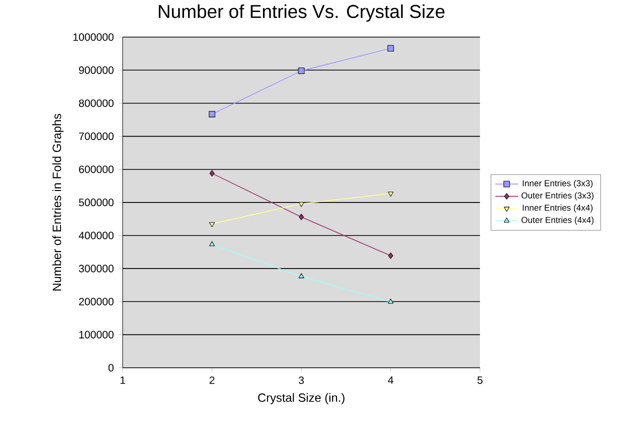 This screenshot has height=434, width=632. What do you see at coordinates (301, 13) in the screenshot?
I see `chart-title: Number of Entries Vs. Crystal Size` at bounding box center [301, 13].